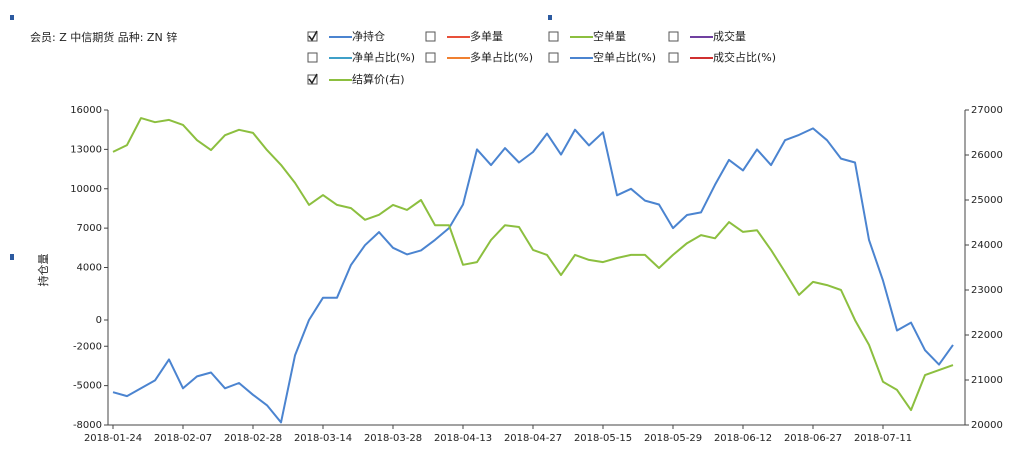 The image size is (1011, 450). I want to click on x-tick-label: 2018-03-28, so click(393, 438).